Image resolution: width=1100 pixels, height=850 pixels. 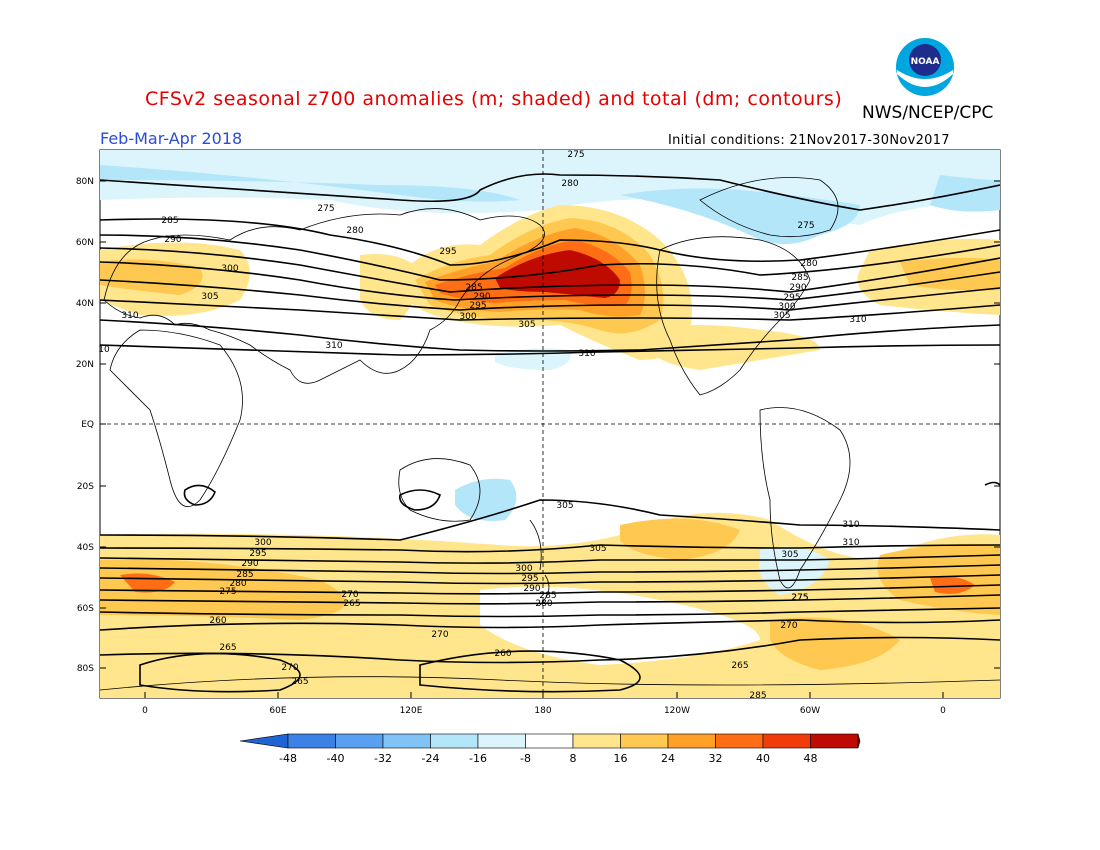 I want to click on noaa-logo-icon: NOAA, so click(x=925, y=67).